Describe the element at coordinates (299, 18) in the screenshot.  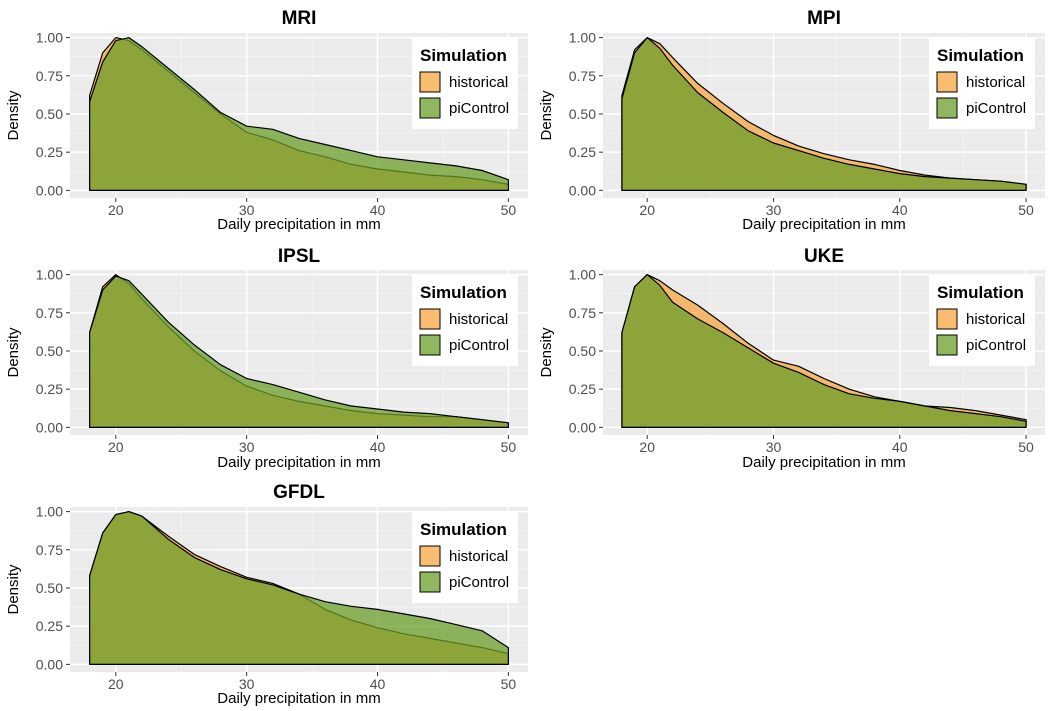
I see `panel-title: MRI` at that location.